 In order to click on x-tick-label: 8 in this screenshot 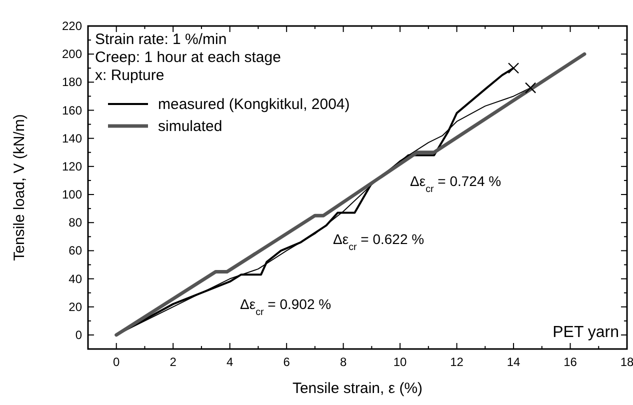, I will do `click(343, 362)`.